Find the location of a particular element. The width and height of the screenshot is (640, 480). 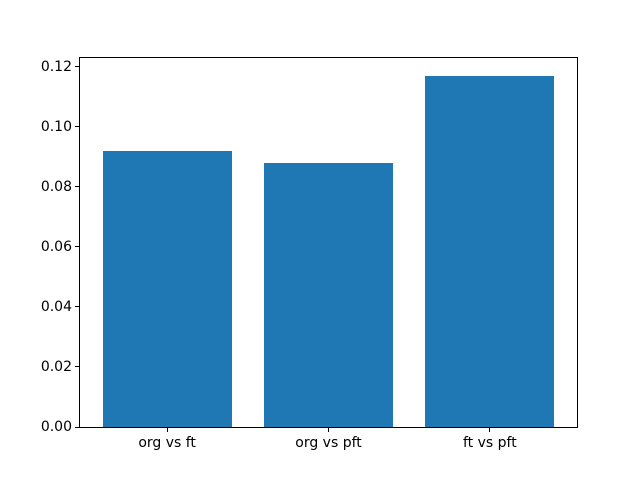

y-tick-label: 0.08 is located at coordinates (56, 186).